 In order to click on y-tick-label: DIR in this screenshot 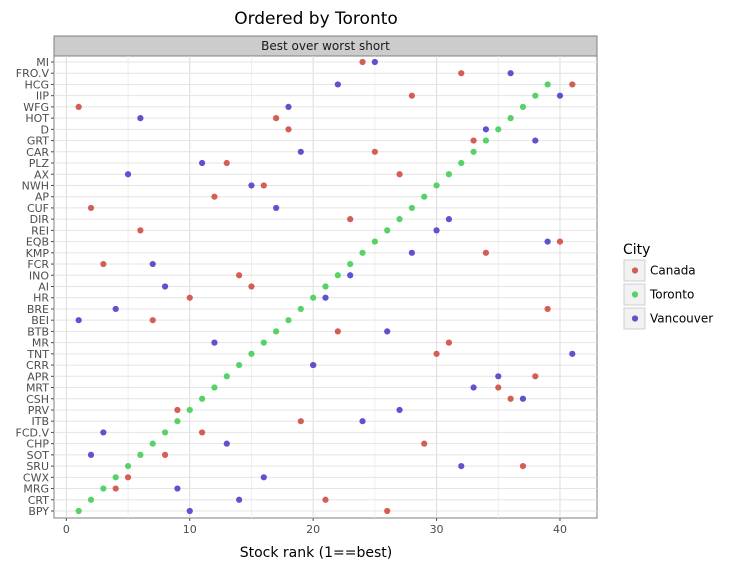, I will do `click(40, 219)`.